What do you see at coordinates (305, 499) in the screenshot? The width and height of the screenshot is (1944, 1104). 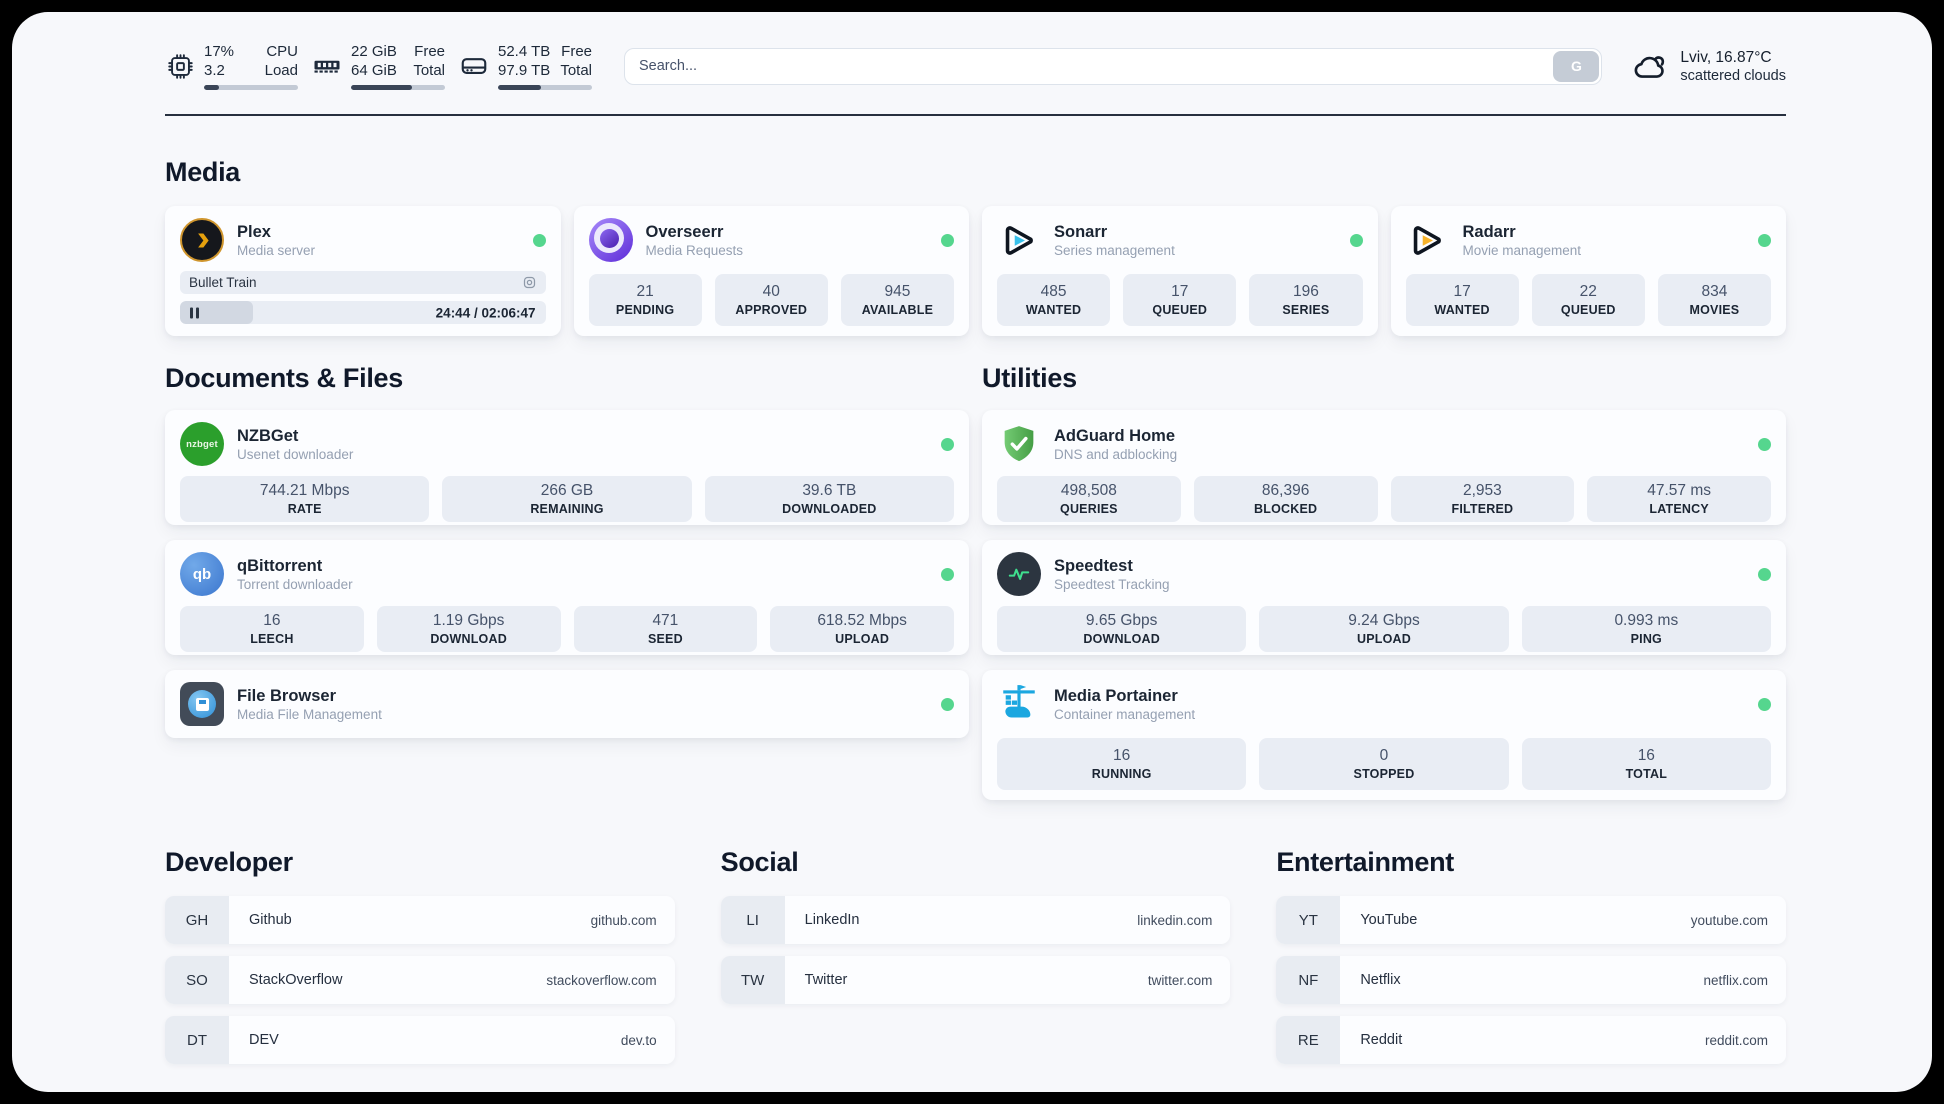 I see `stat-rate: 744.21 Mbps RATE` at bounding box center [305, 499].